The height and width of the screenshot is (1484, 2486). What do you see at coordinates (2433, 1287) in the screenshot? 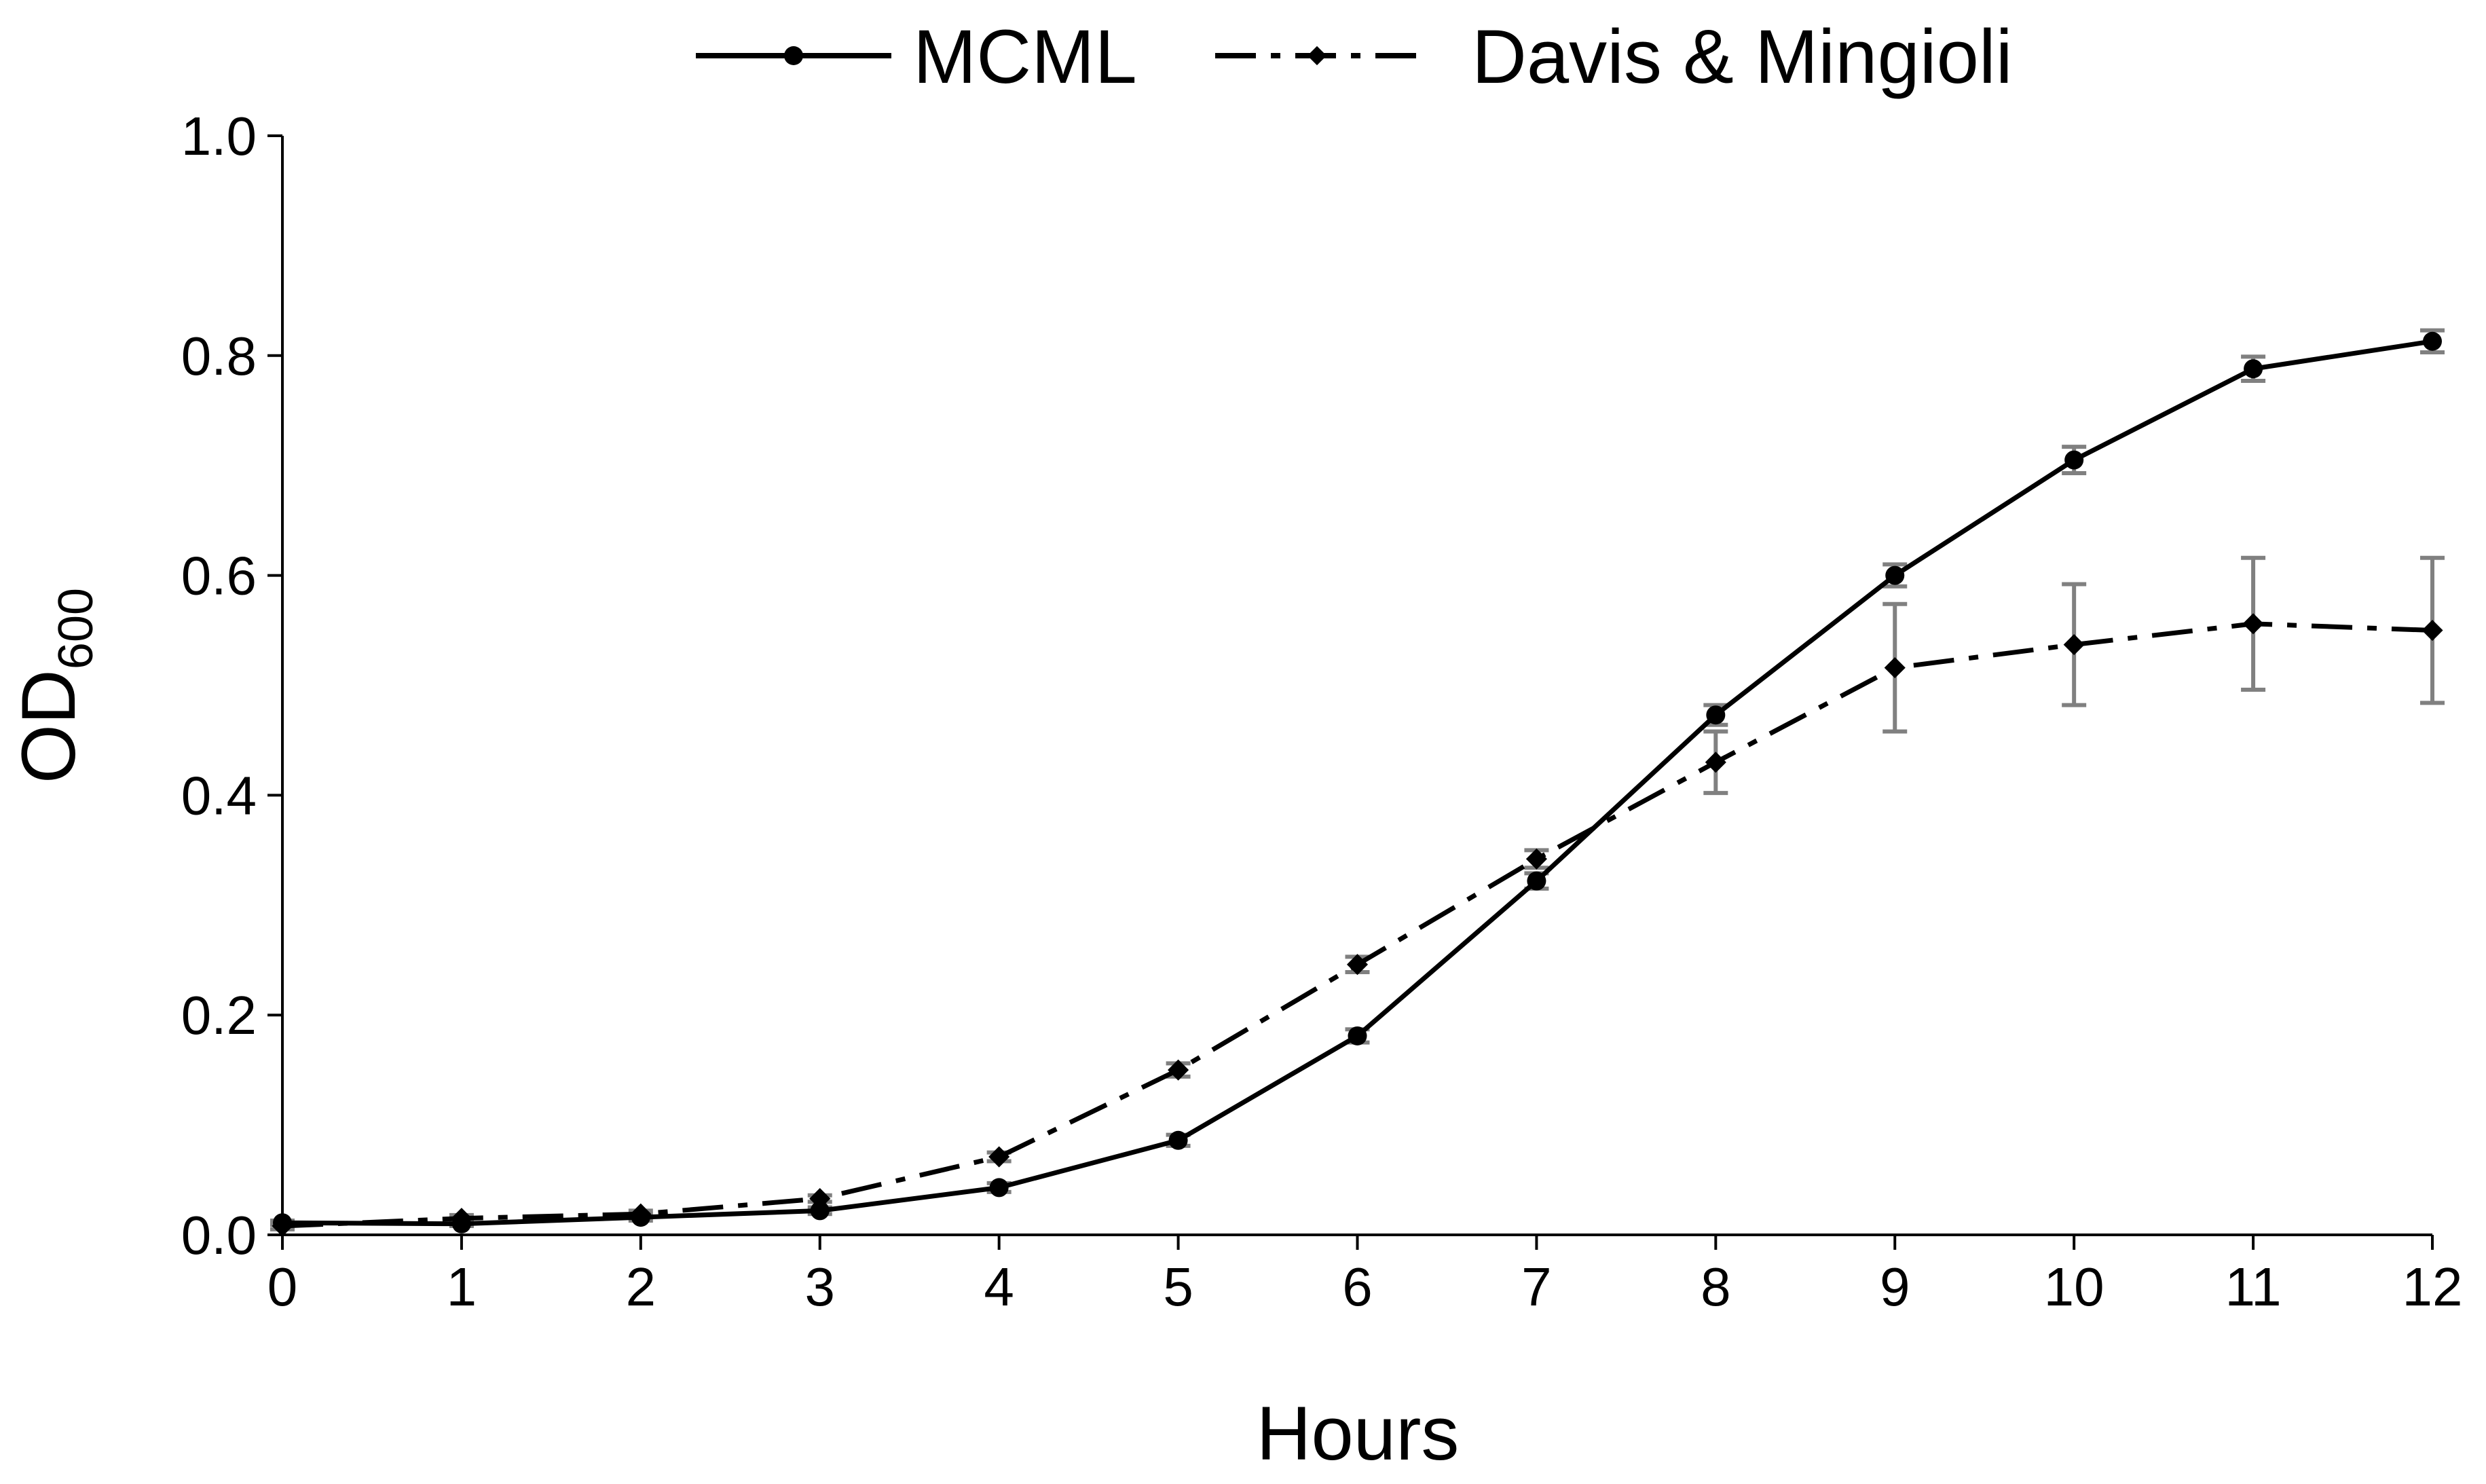
I see `x-tick-label: 12` at bounding box center [2433, 1287].